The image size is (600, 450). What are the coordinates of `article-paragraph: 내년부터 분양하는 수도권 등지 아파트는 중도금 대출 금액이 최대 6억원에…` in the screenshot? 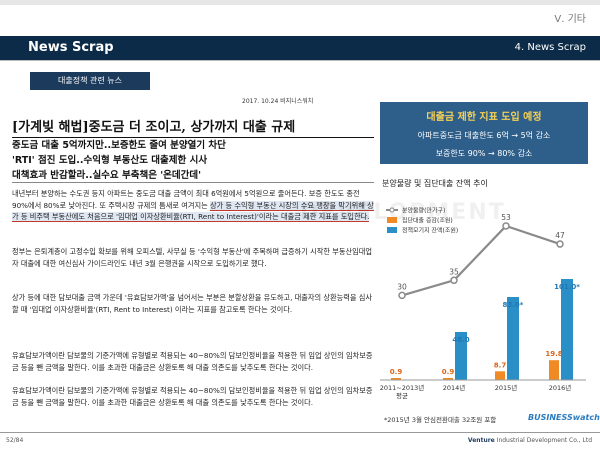 It's located at (193, 205).